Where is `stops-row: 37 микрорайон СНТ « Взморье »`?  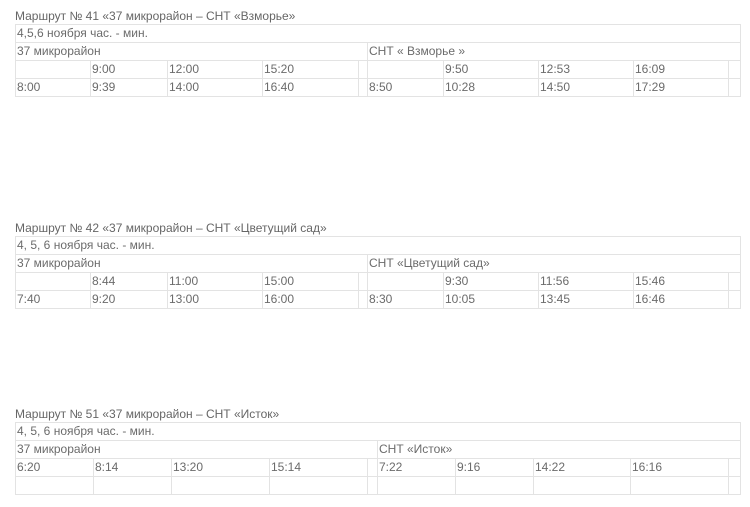
stops-row: 37 микрорайон СНТ « Взморье » is located at coordinates (378, 51).